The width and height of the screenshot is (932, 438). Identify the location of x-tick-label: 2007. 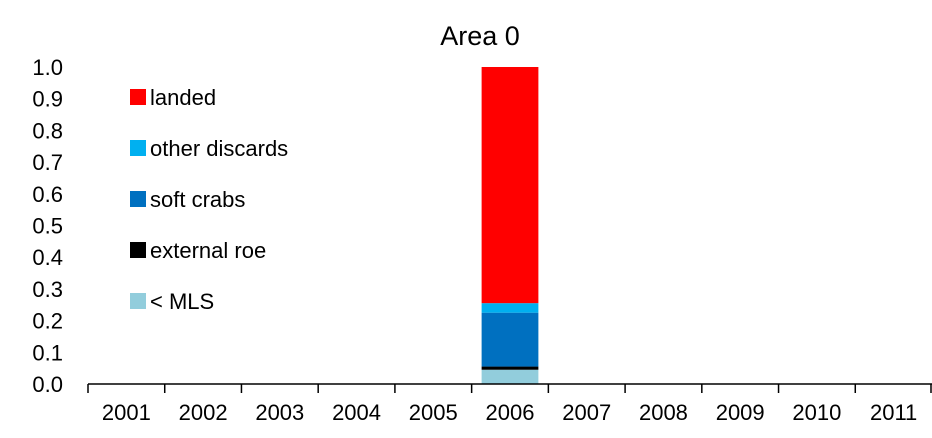
(586, 412).